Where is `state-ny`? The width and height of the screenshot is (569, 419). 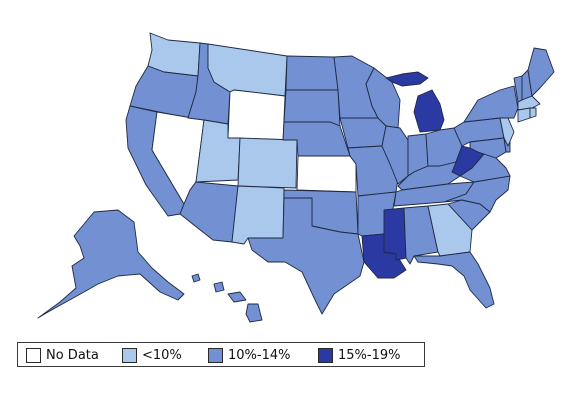
state-ny is located at coordinates (491, 104).